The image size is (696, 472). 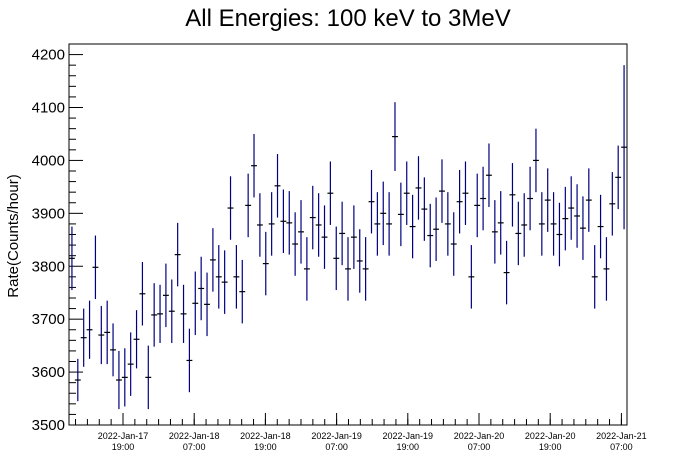 What do you see at coordinates (48, 55) in the screenshot?
I see `y-tick-label: 4200` at bounding box center [48, 55].